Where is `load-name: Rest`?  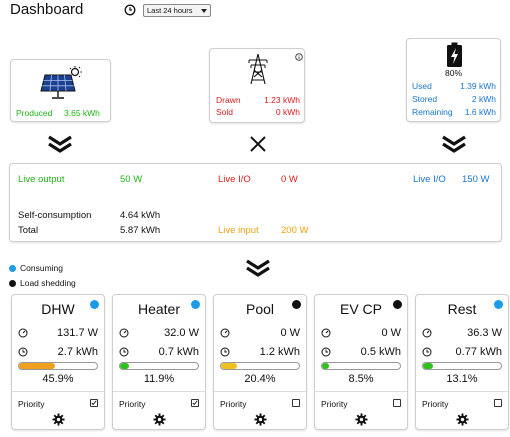
load-name: Rest is located at coordinates (462, 309).